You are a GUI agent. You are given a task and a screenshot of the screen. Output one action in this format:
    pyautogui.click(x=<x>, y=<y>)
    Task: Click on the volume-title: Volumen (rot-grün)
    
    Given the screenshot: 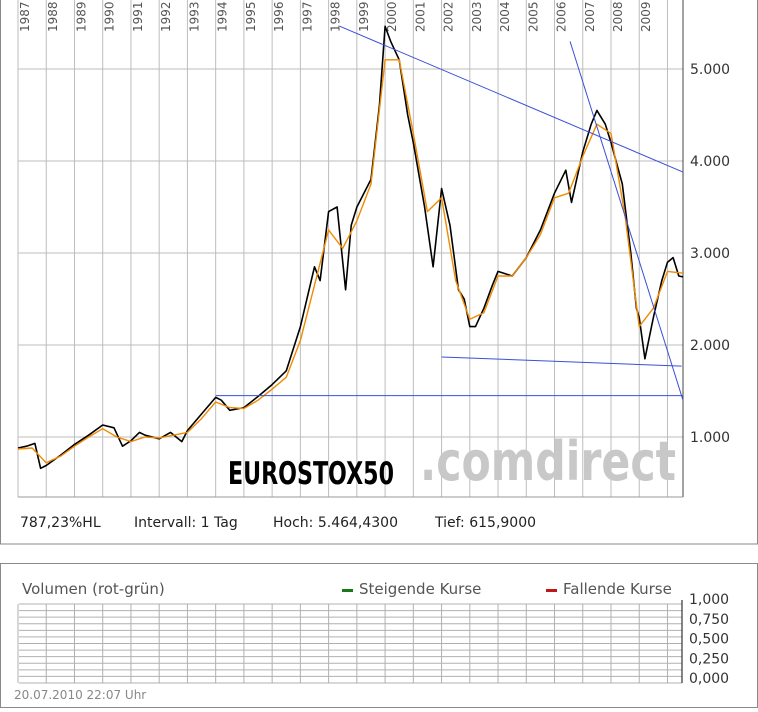 What is the action you would take?
    pyautogui.click(x=93, y=589)
    